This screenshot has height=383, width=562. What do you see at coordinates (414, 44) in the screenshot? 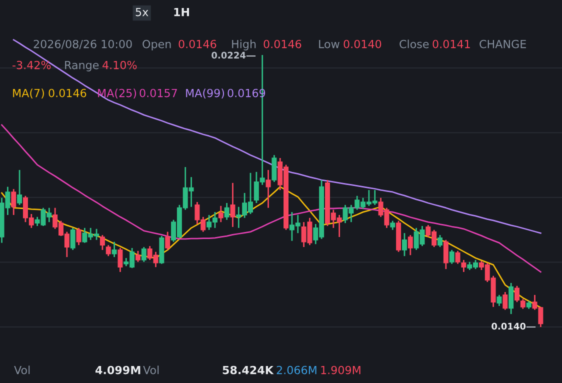
I see `annotation: Close` at bounding box center [414, 44].